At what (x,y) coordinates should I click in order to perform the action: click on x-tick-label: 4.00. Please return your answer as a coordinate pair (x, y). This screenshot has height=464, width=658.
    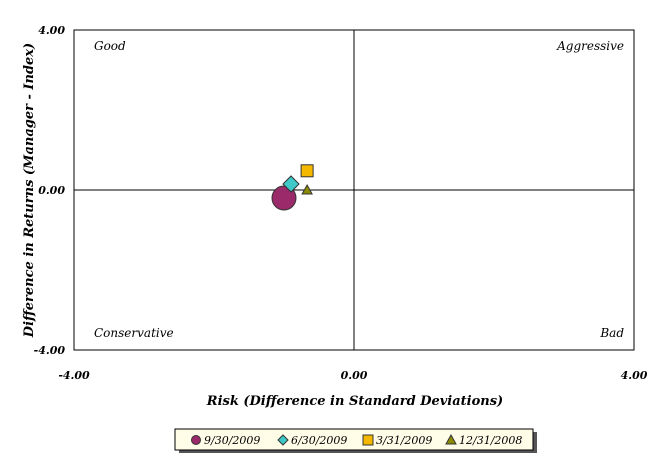
    Looking at the image, I should click on (634, 375).